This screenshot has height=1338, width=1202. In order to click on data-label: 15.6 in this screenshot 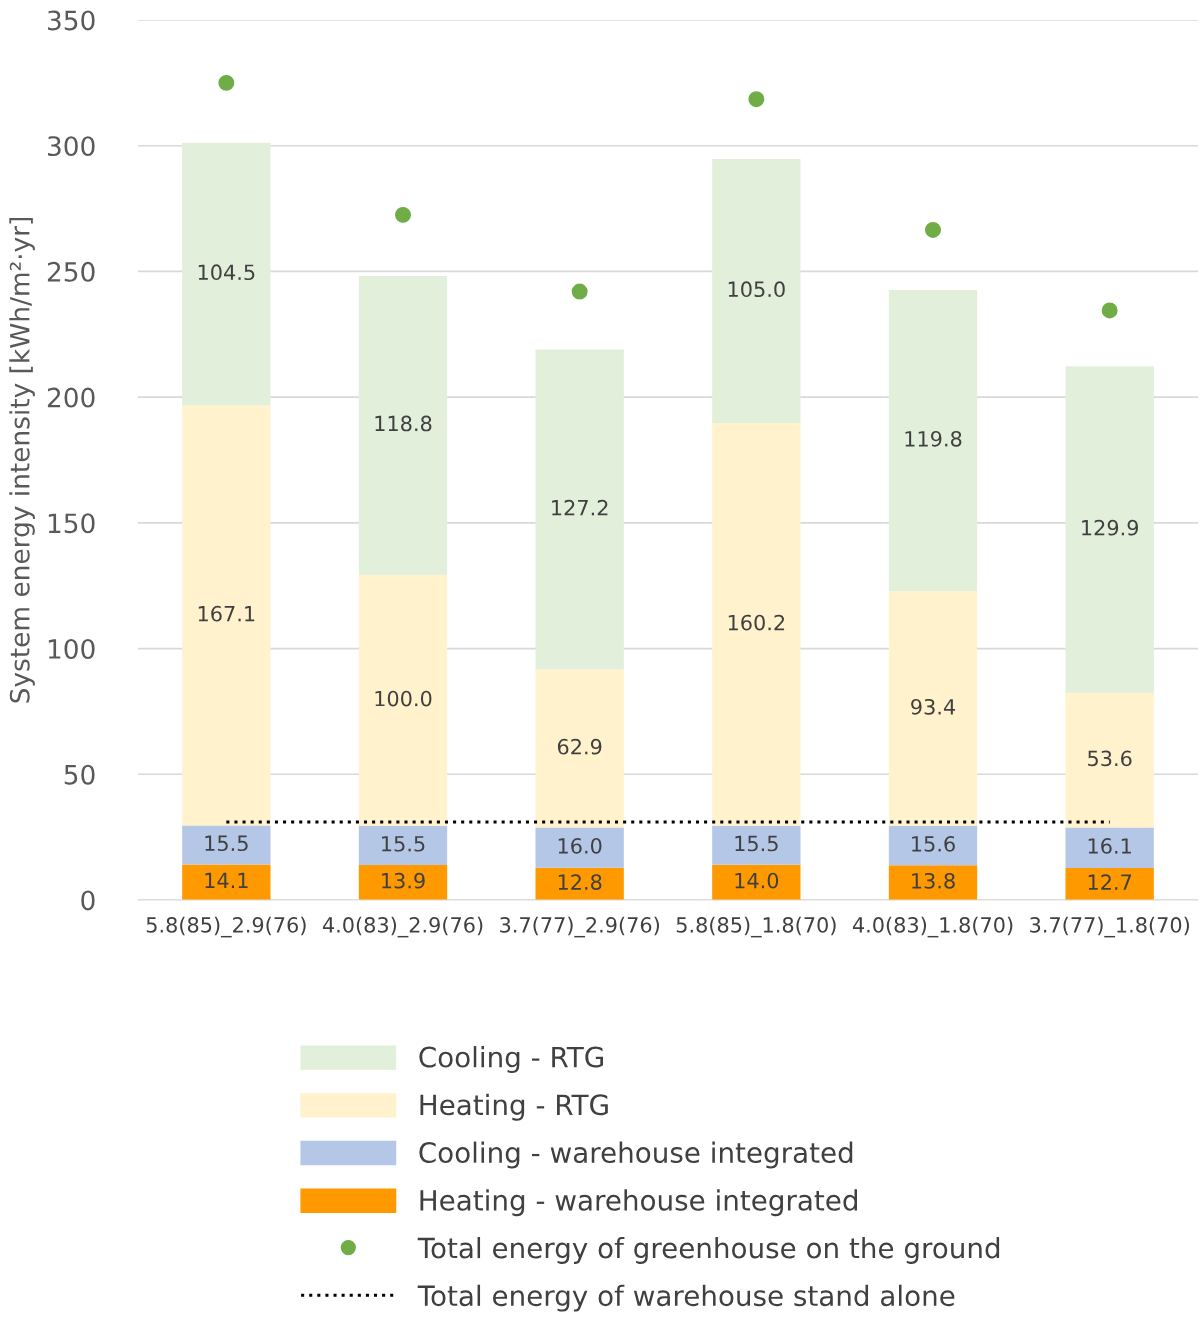, I will do `click(933, 843)`.